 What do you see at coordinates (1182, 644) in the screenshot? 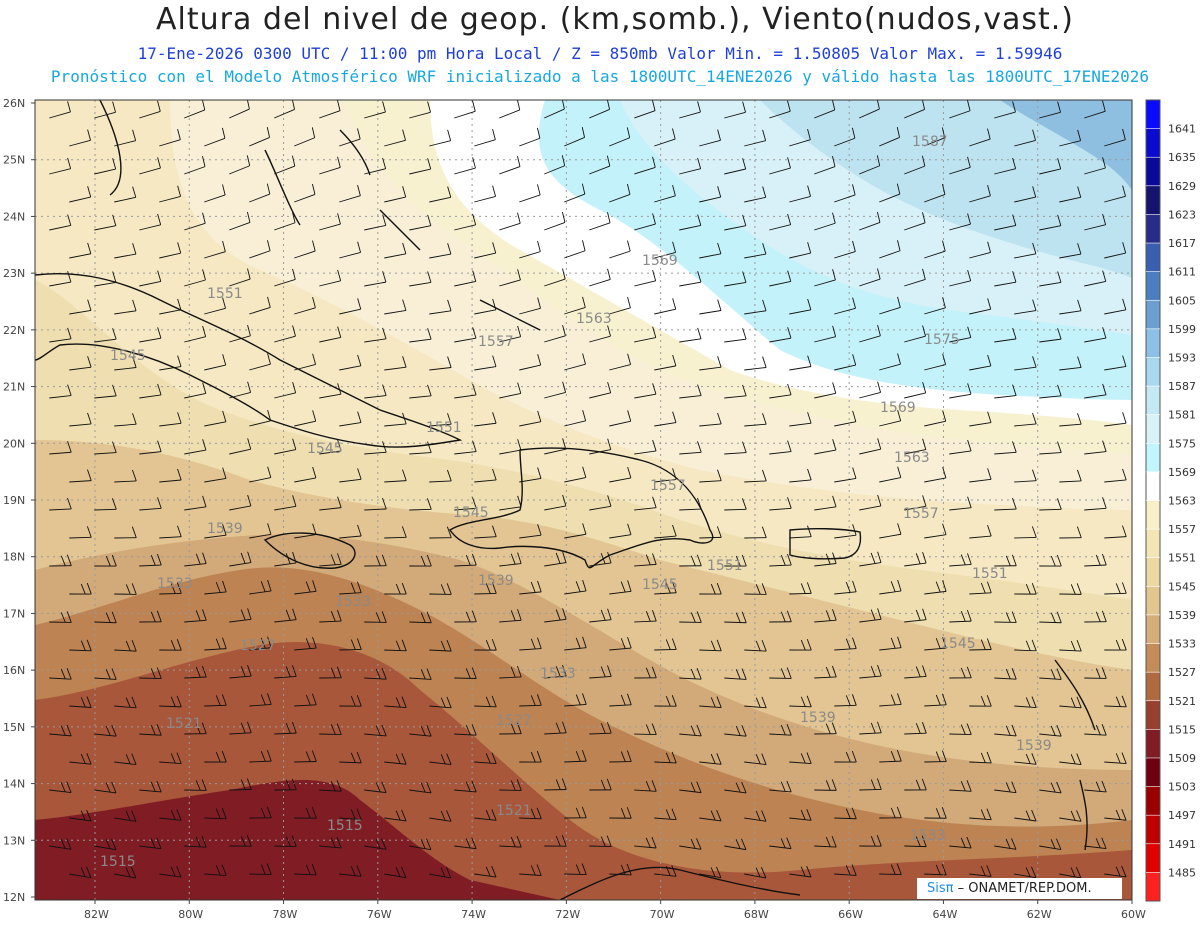
I see `colorbar-label: 1533` at bounding box center [1182, 644].